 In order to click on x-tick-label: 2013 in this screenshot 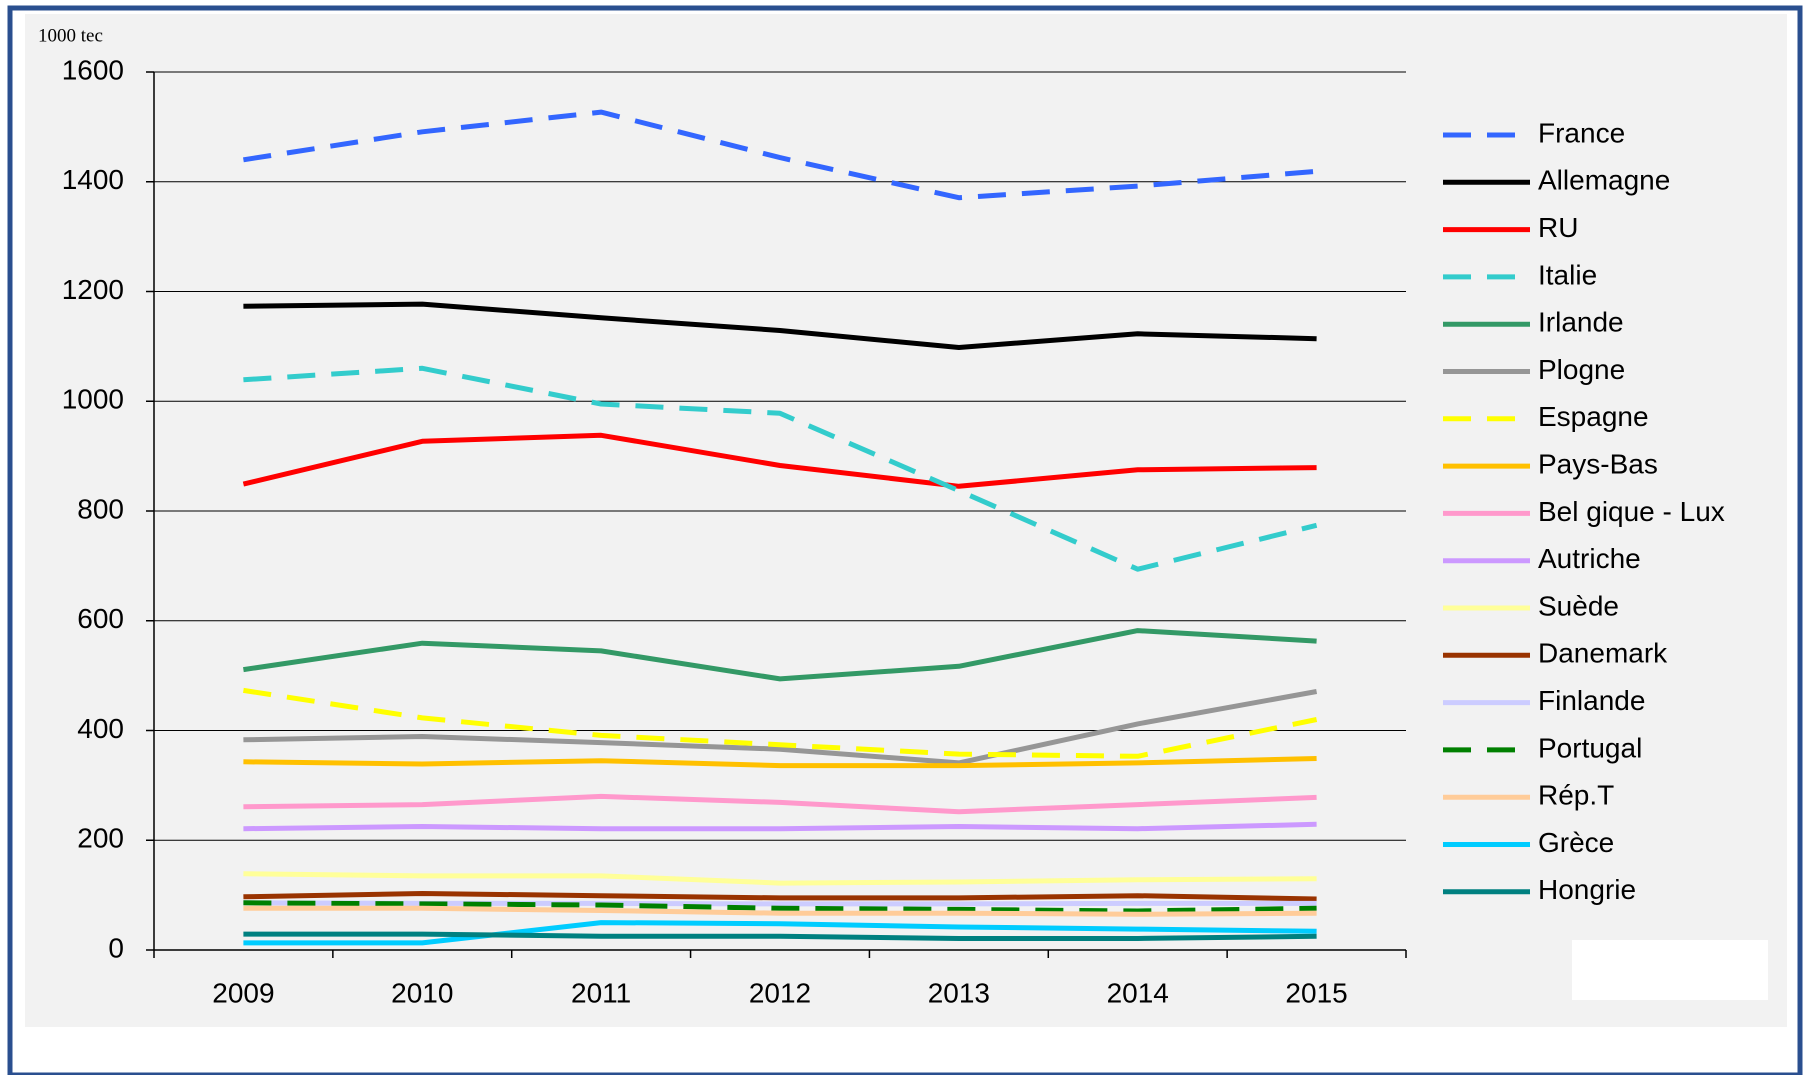, I will do `click(959, 992)`.